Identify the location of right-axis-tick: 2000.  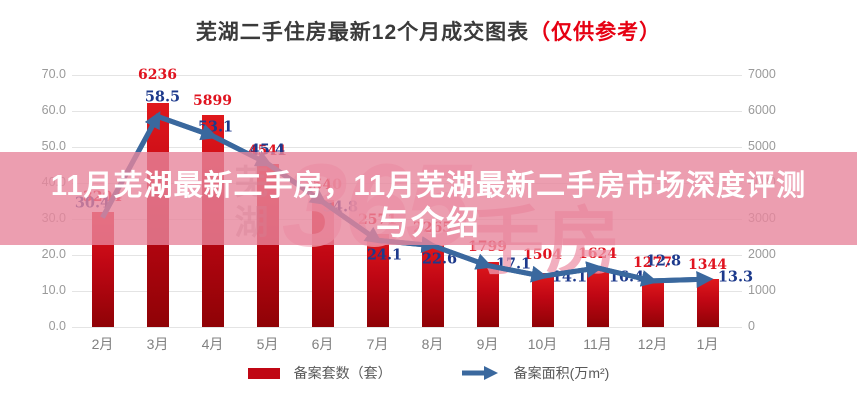
(762, 254).